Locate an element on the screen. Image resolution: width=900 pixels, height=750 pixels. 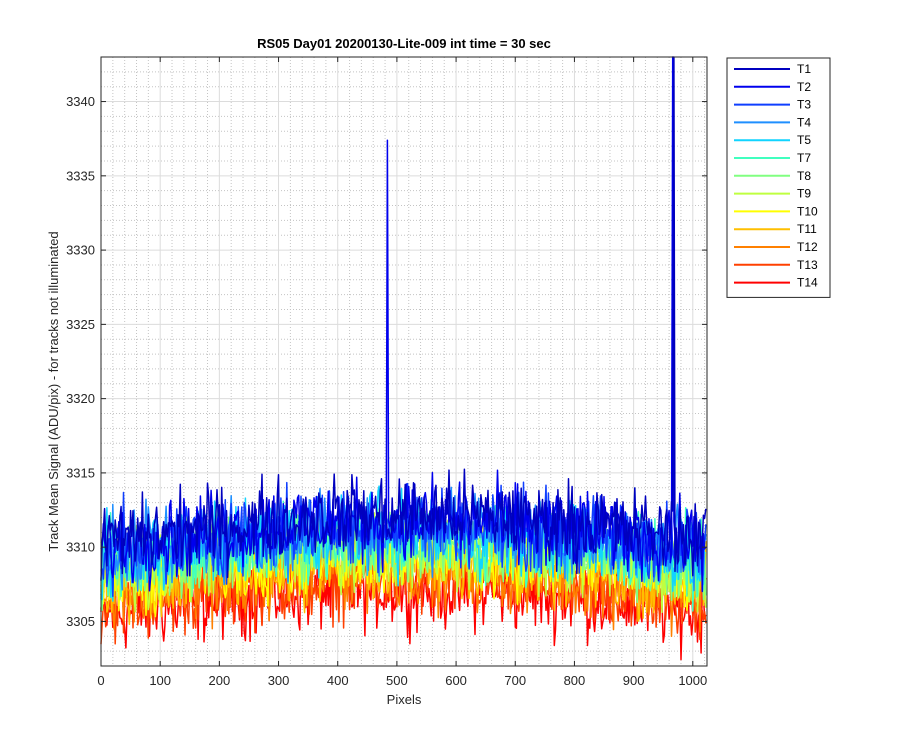
legend-label-t9: T9 is located at coordinates (804, 194).